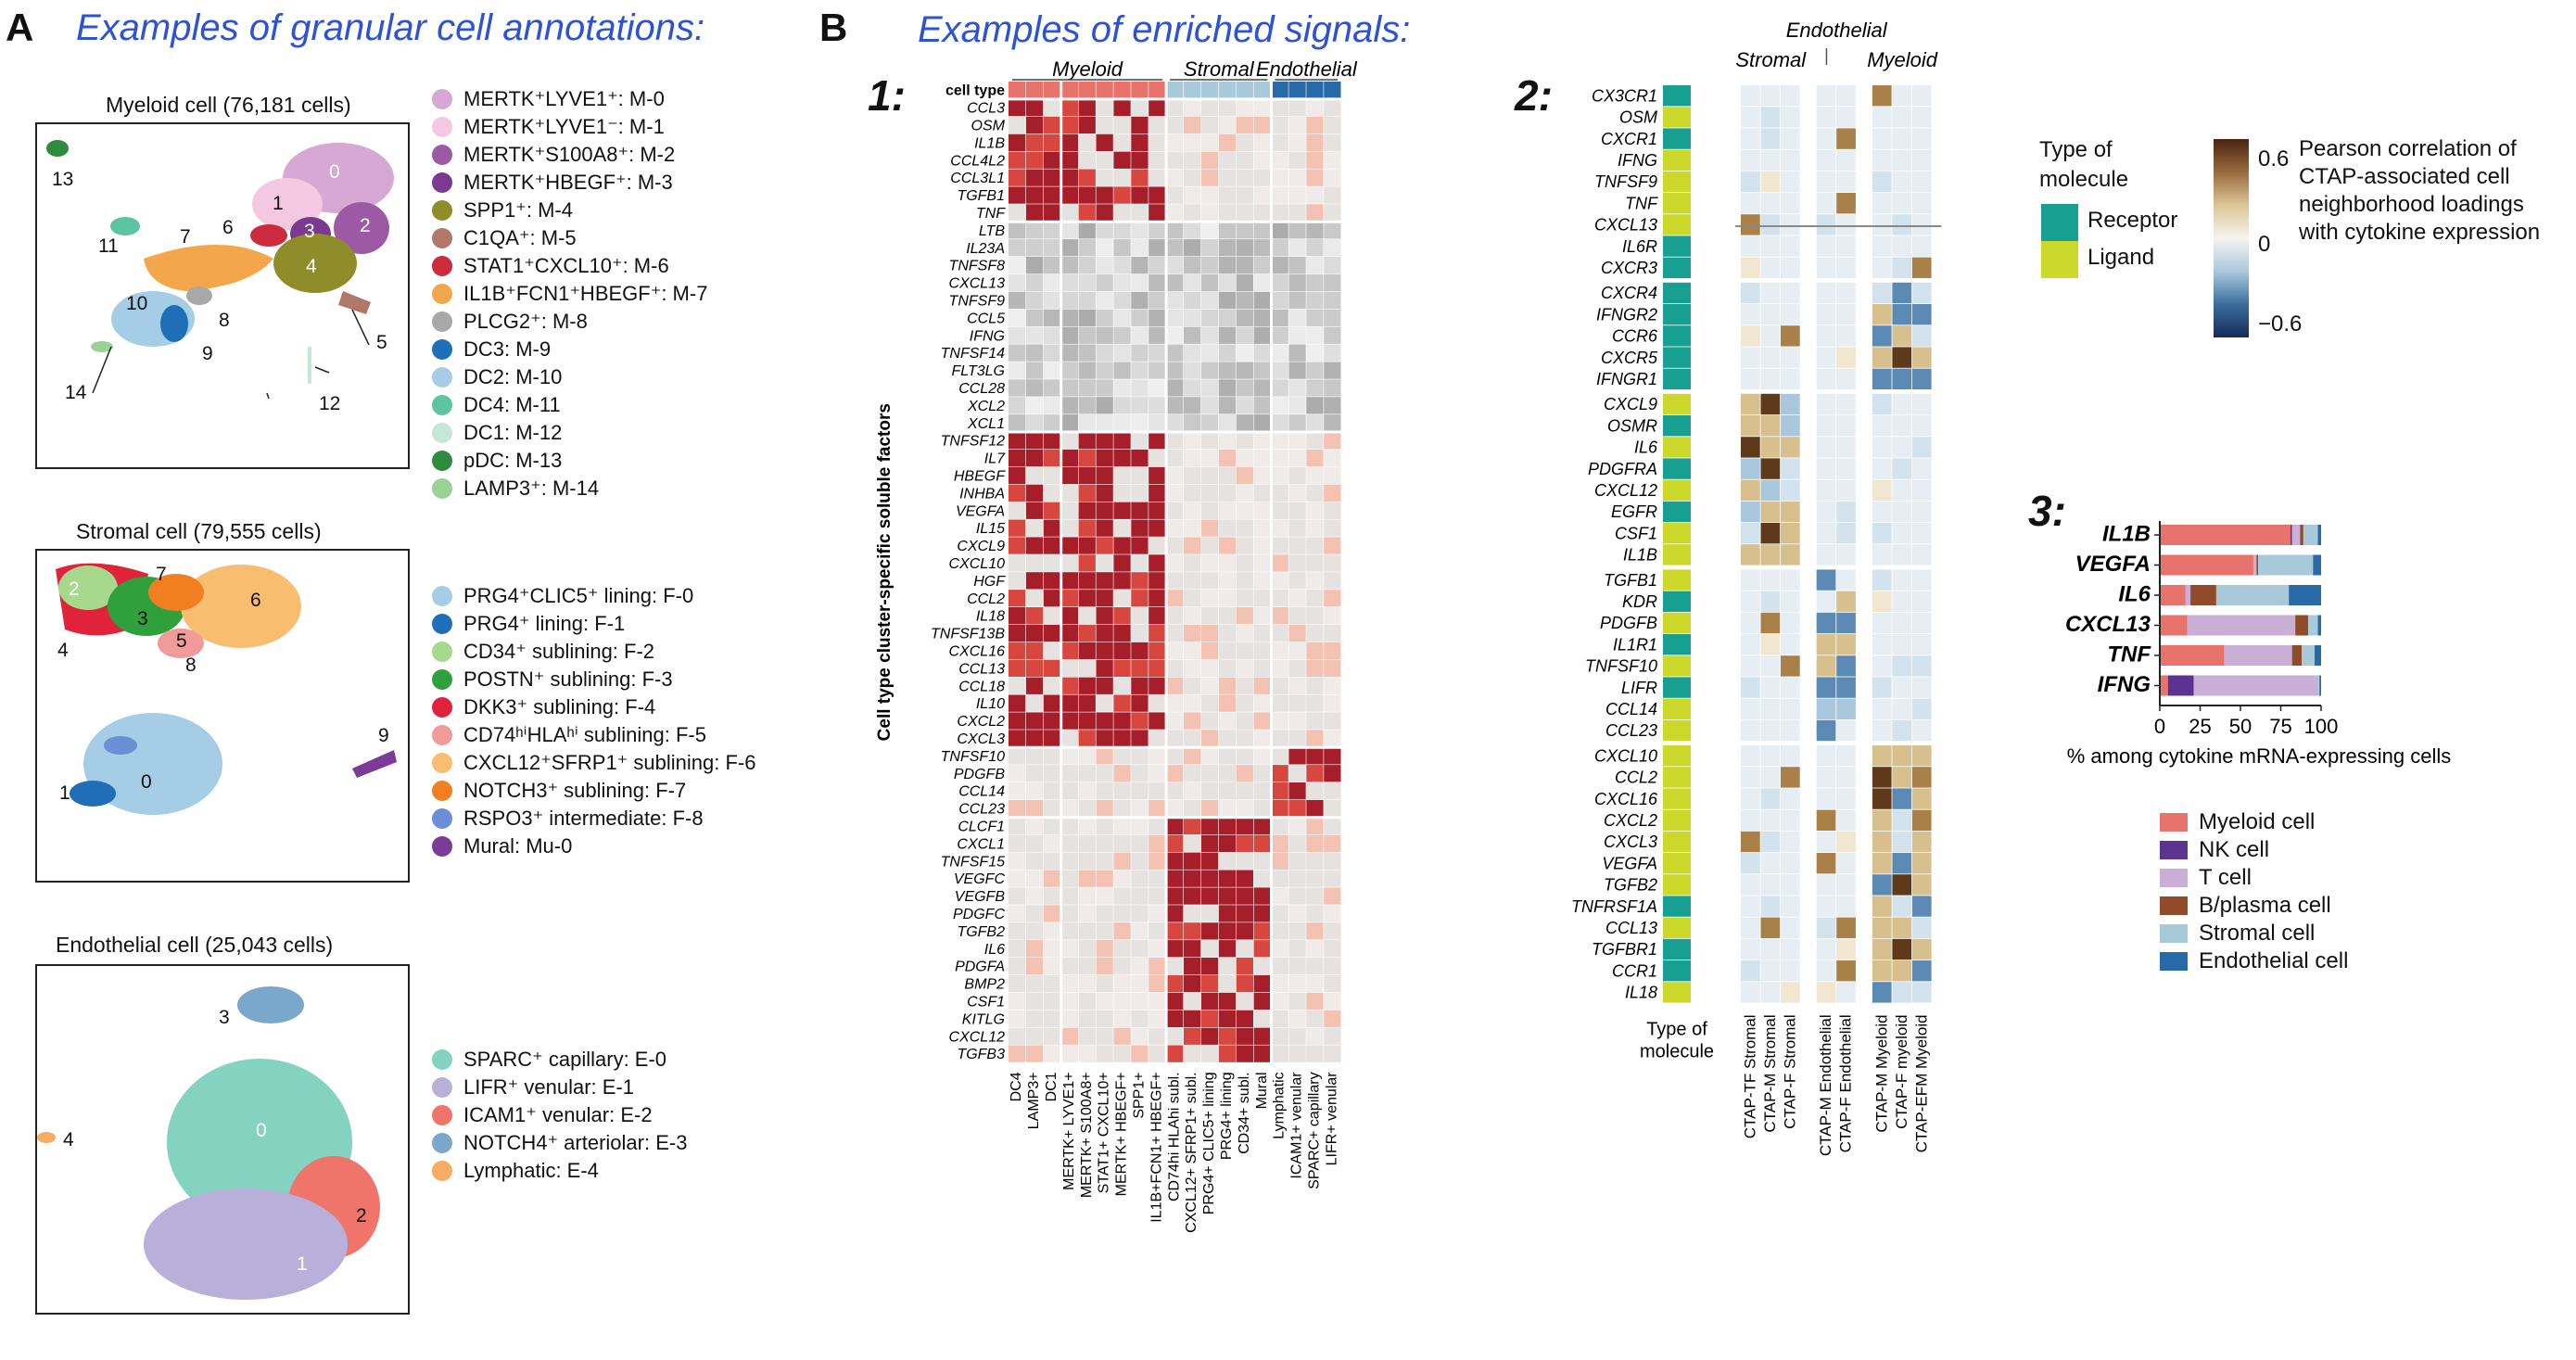 This screenshot has height=1360, width=2576. Describe the element at coordinates (559, 706) in the screenshot. I see `legend-label: DKK3⁺ sublining: F-4` at that location.